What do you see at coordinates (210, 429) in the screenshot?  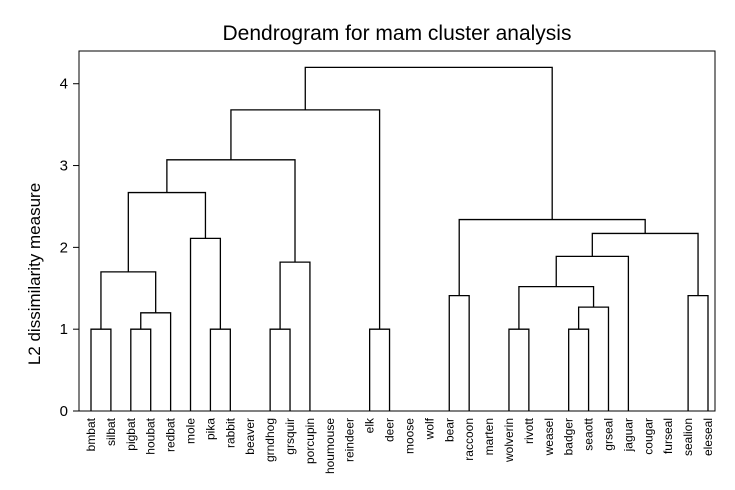 I see `leaf-label-pika: pika` at bounding box center [210, 429].